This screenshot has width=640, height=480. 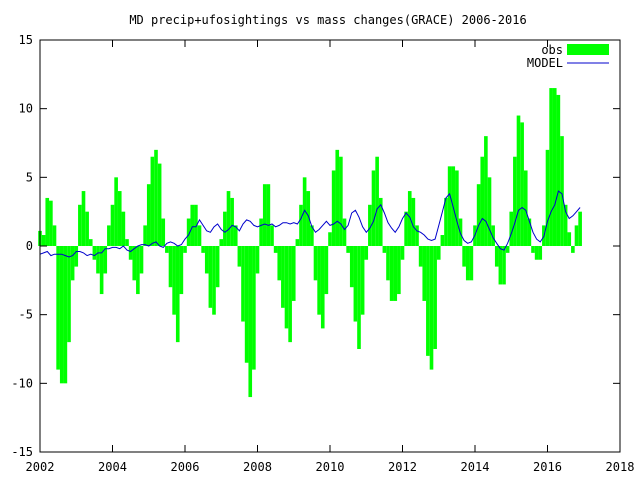 What do you see at coordinates (22, 383) in the screenshot?
I see `y-tick-label: -10` at bounding box center [22, 383].